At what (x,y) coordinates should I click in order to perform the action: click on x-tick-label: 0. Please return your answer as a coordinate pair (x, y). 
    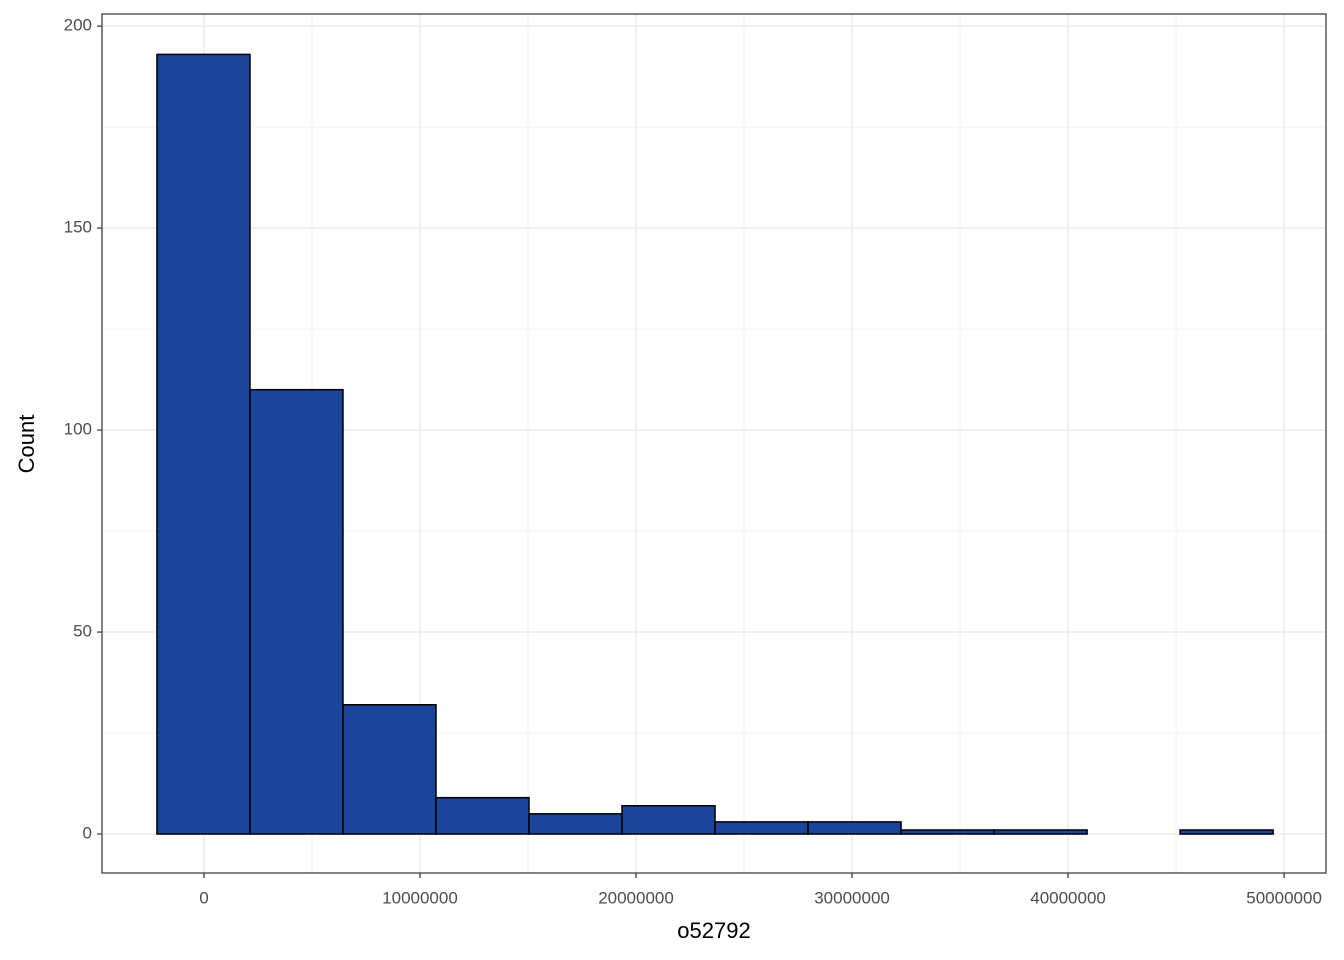
    Looking at the image, I should click on (203, 897).